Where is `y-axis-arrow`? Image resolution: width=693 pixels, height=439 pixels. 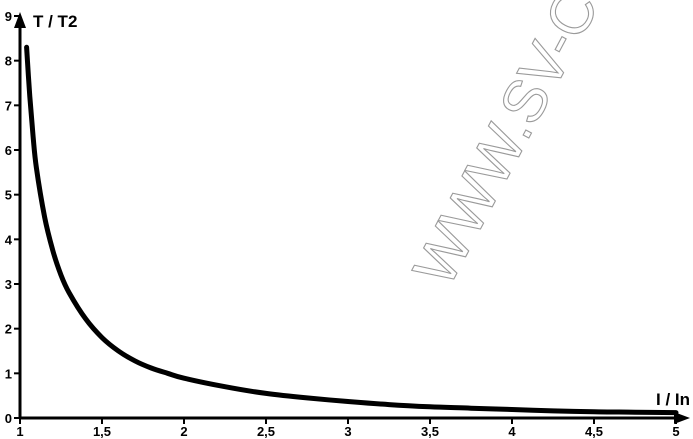 y-axis-arrow is located at coordinates (20, 20).